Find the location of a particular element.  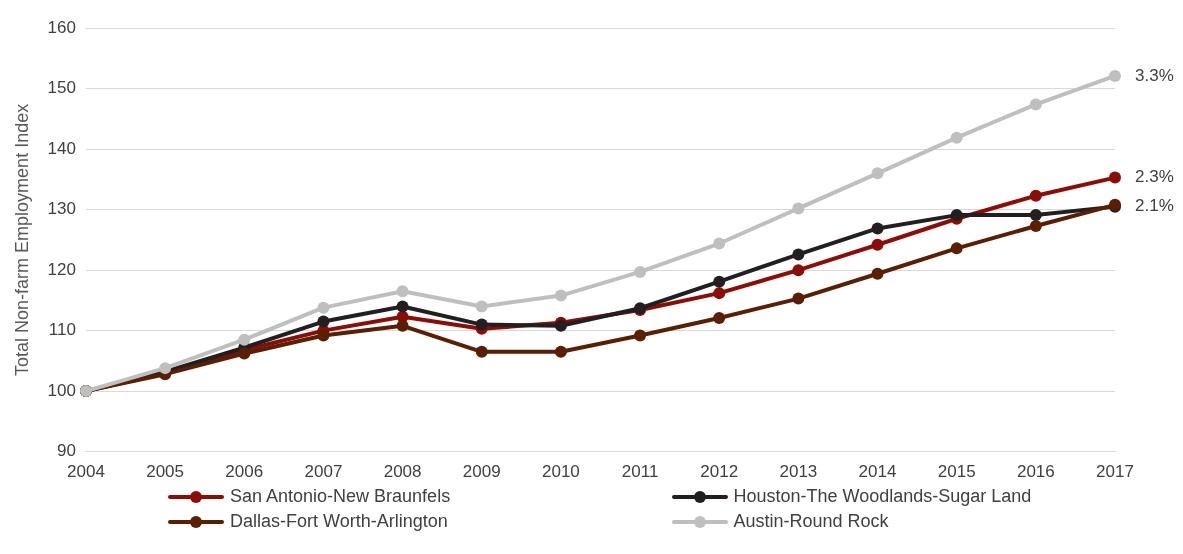

annotation: 2.3% is located at coordinates (1154, 177).